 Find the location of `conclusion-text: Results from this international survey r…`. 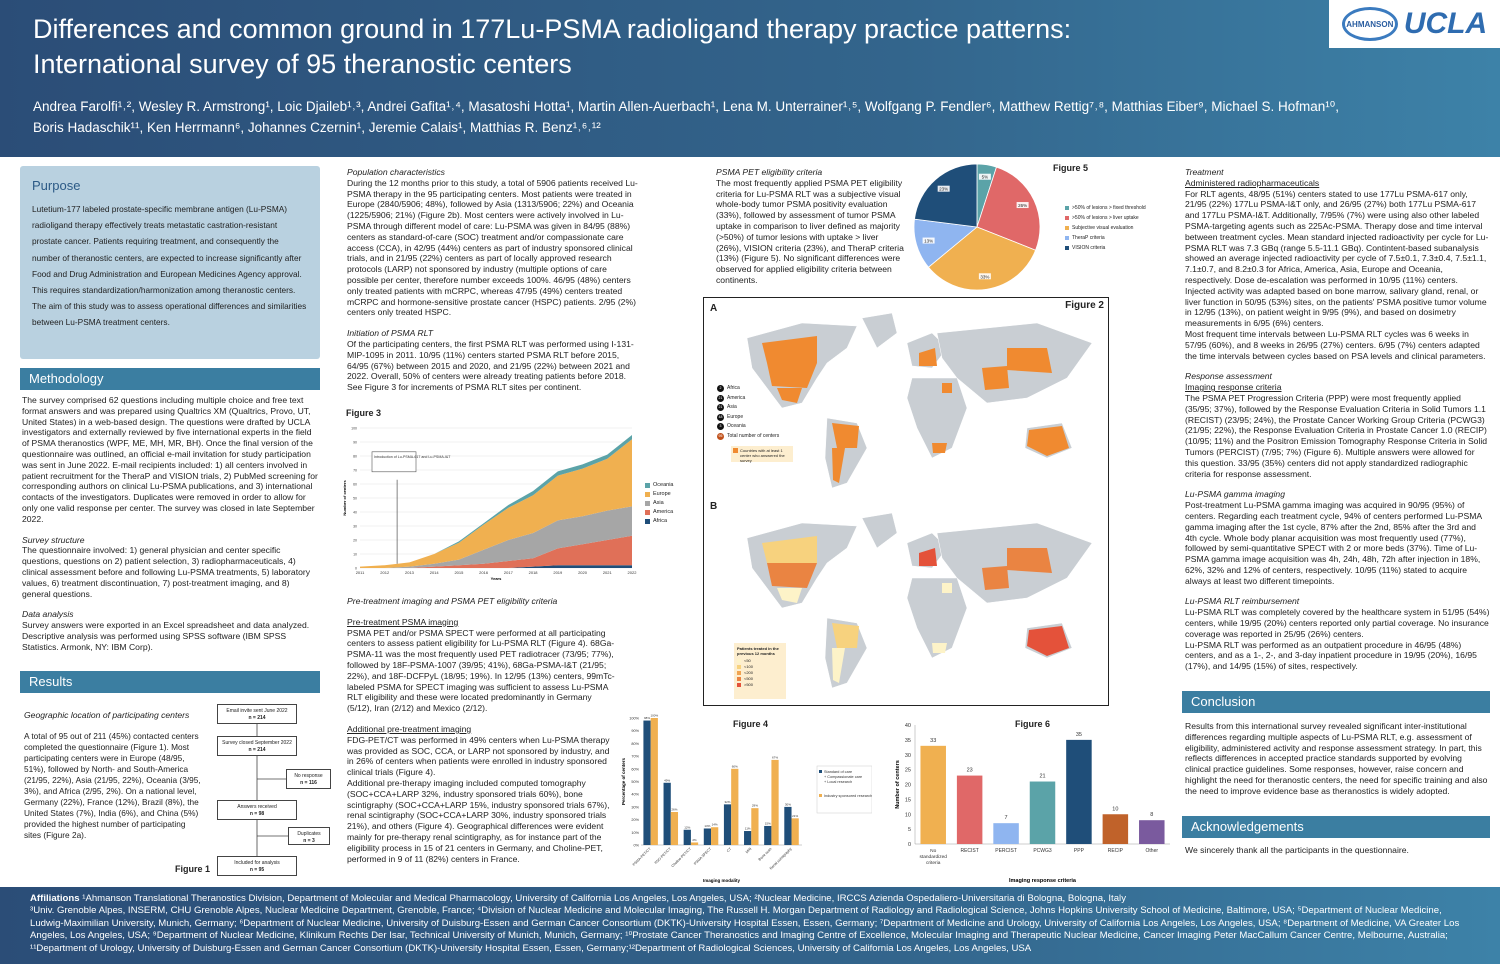

conclusion-text: Results from this international survey r… is located at coordinates (1336, 758).